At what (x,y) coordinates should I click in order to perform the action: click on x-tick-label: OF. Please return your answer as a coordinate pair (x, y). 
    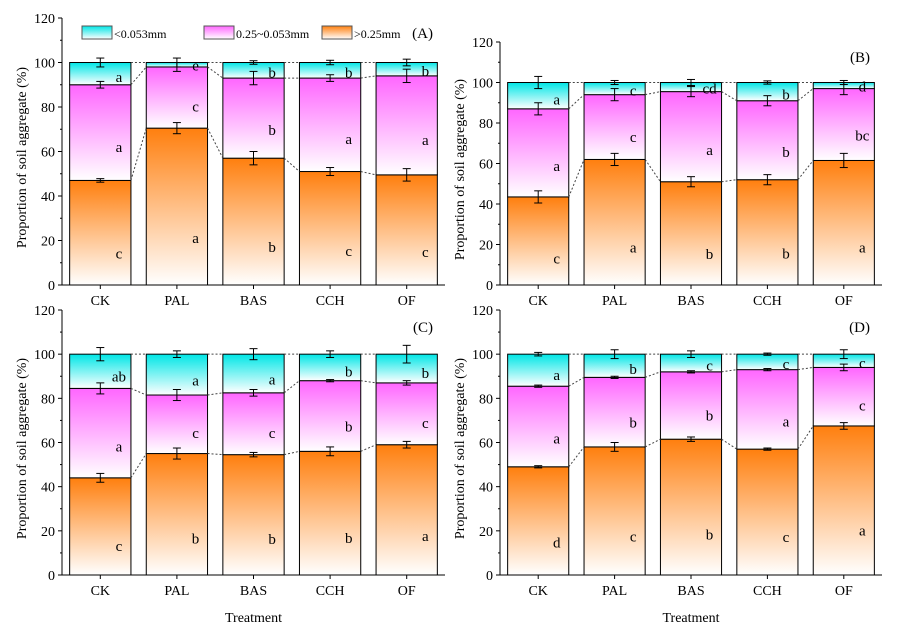
    Looking at the image, I should click on (407, 301).